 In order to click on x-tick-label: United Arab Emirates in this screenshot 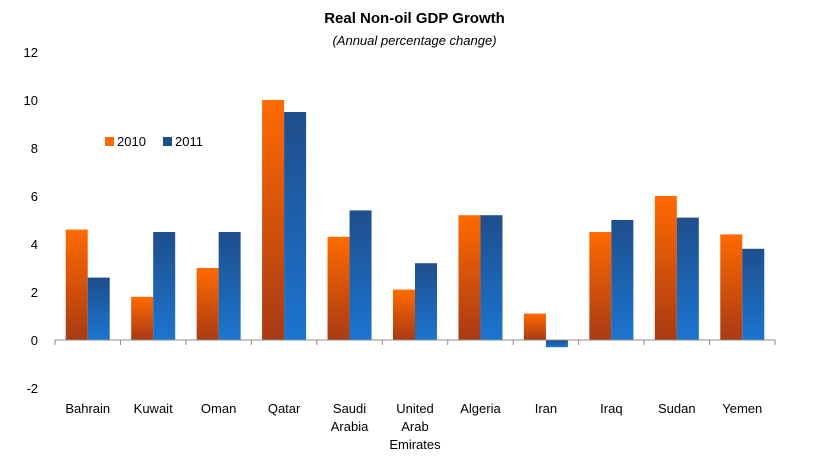, I will do `click(415, 426)`.